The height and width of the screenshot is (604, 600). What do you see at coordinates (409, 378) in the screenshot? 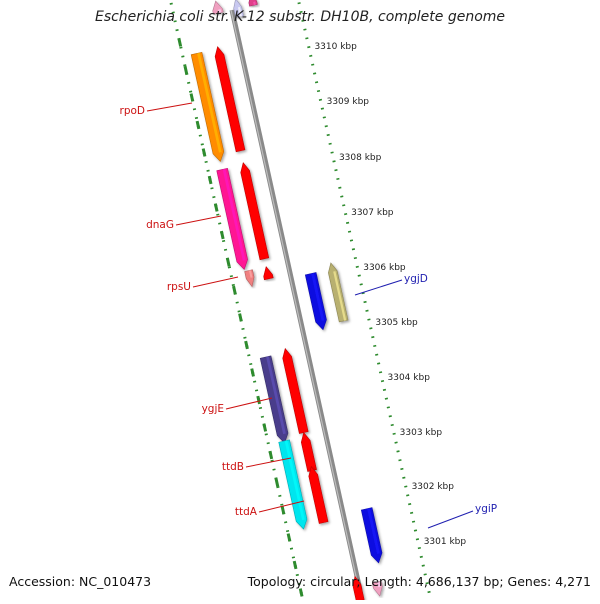
I see `ruler-label: 3304 kbp` at bounding box center [409, 378].